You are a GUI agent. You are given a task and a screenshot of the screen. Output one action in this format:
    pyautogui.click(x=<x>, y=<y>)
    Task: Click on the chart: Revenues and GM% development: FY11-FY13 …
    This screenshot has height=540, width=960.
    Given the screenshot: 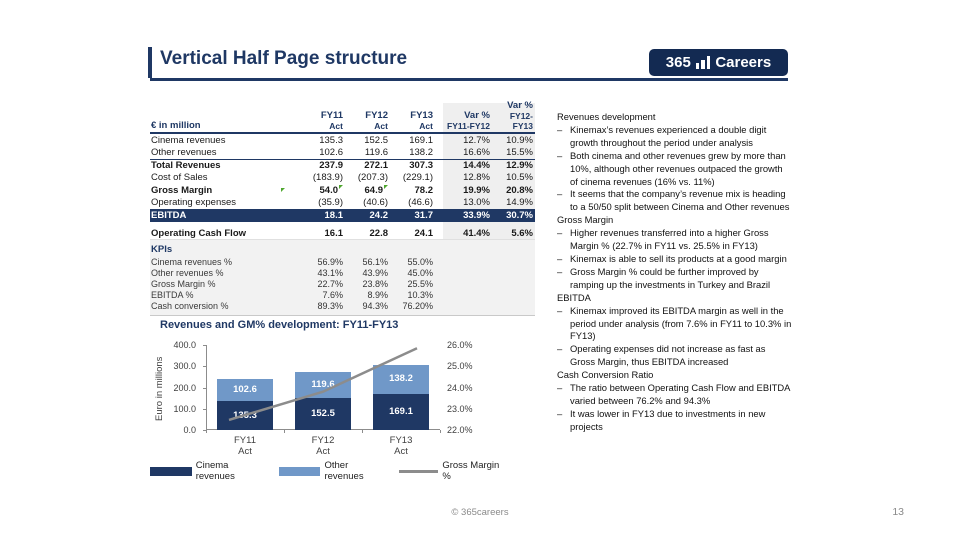 What is the action you would take?
    pyautogui.click(x=330, y=399)
    